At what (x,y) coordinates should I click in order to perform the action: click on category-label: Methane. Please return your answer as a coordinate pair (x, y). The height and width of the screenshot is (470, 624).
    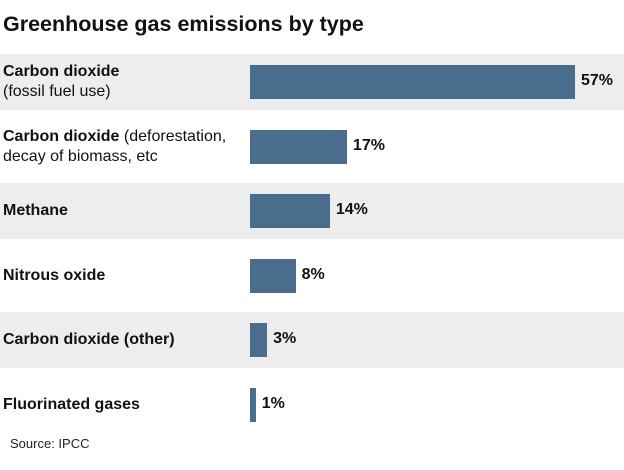
    Looking at the image, I should click on (129, 211).